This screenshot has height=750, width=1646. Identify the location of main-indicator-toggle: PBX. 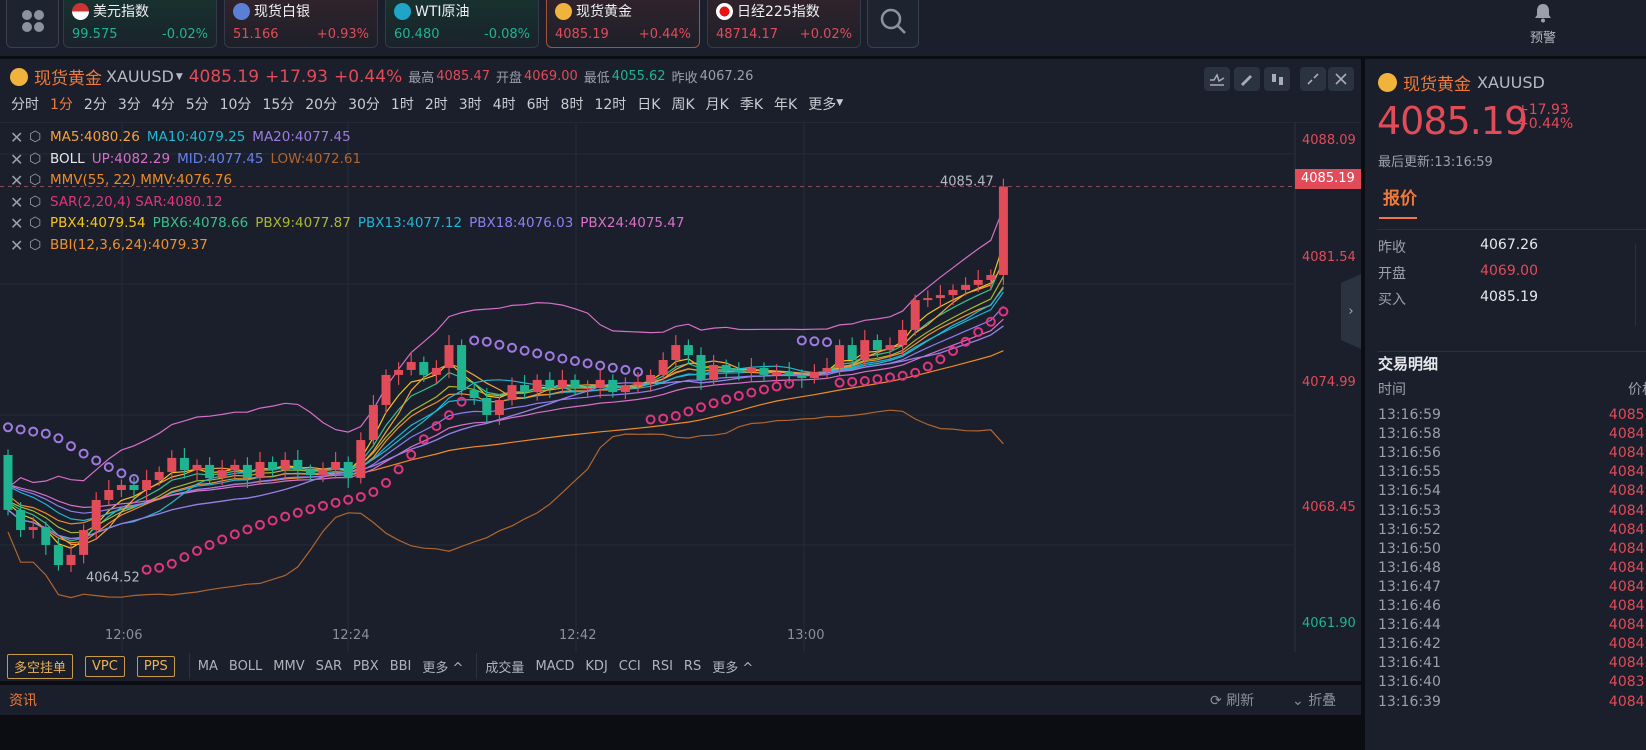
(366, 666).